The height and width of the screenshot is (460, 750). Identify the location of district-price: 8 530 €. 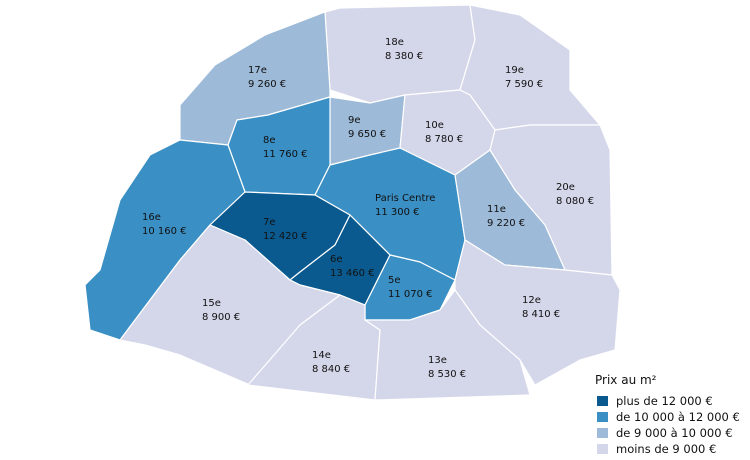
(447, 374).